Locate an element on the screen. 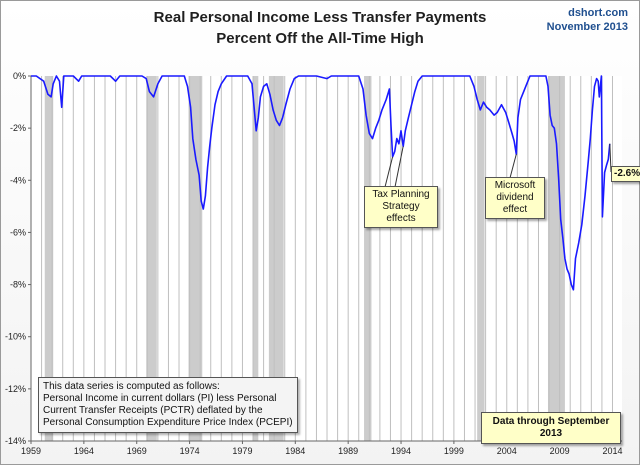 This screenshot has height=465, width=640. method-line: This data series is computed as follows: is located at coordinates (131, 386).